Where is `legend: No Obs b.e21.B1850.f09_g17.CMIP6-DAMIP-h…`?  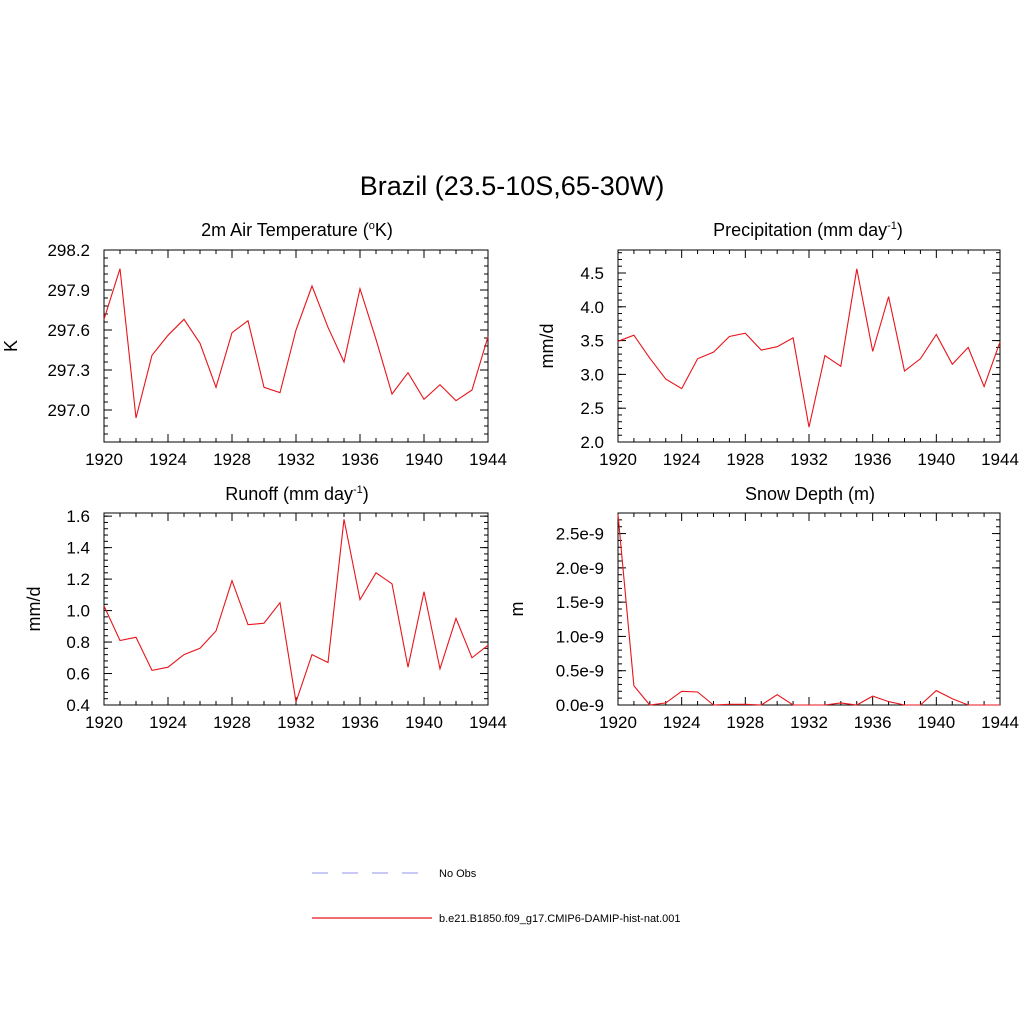
legend: No Obs b.e21.B1850.f09_g17.CMIP6-DAMIP-h… is located at coordinates (496, 896).